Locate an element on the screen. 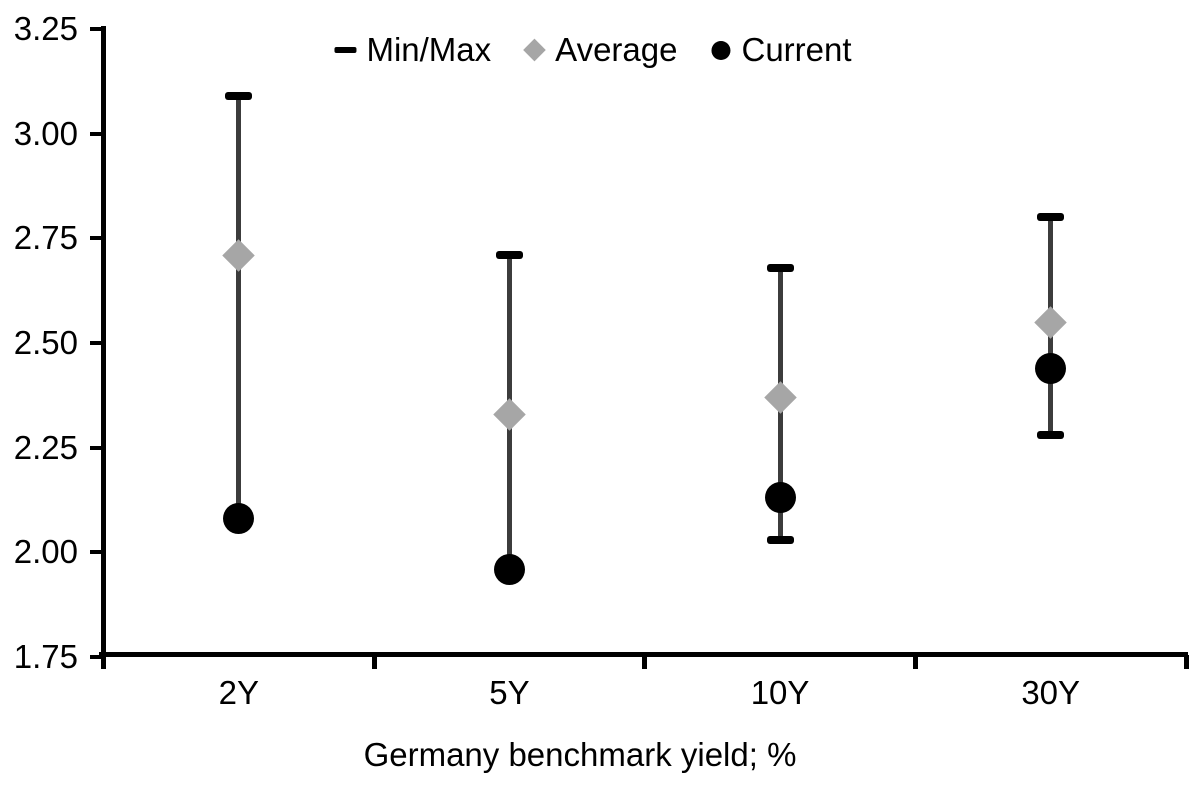 This screenshot has height=788, width=1200. legend-label-current: Current is located at coordinates (796, 49).